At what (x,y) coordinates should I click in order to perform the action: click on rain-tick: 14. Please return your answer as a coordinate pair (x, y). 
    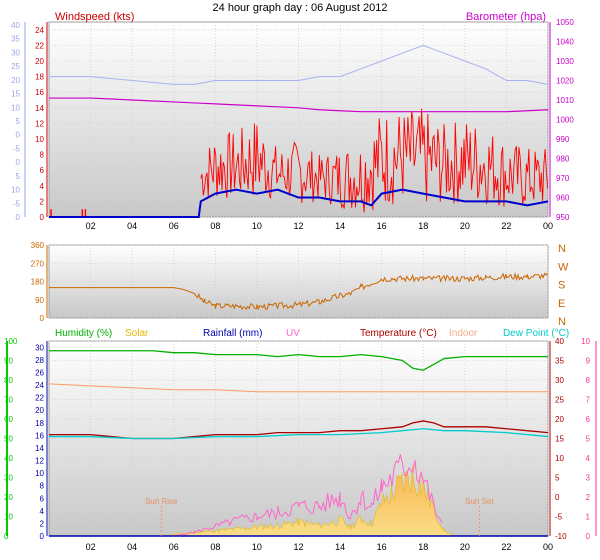
    Looking at the image, I should click on (39, 448).